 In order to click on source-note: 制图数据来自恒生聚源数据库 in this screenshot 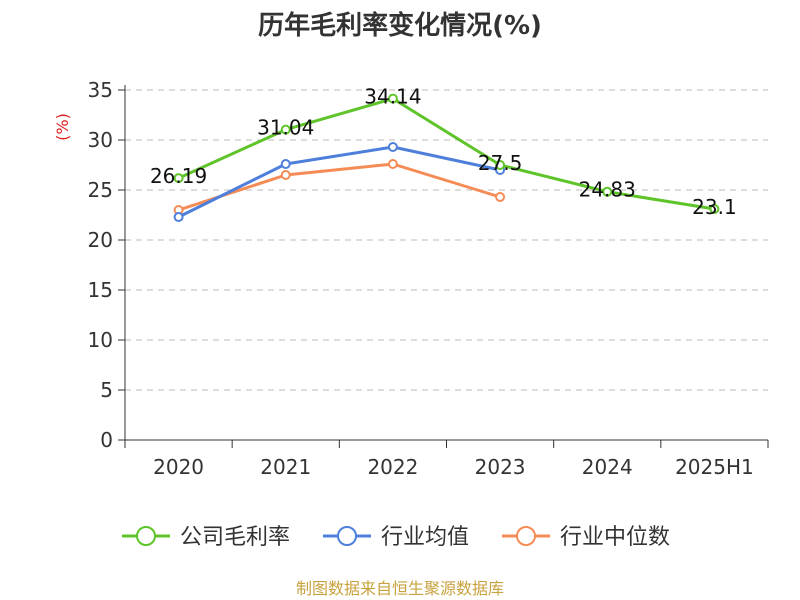, I will do `click(400, 588)`.